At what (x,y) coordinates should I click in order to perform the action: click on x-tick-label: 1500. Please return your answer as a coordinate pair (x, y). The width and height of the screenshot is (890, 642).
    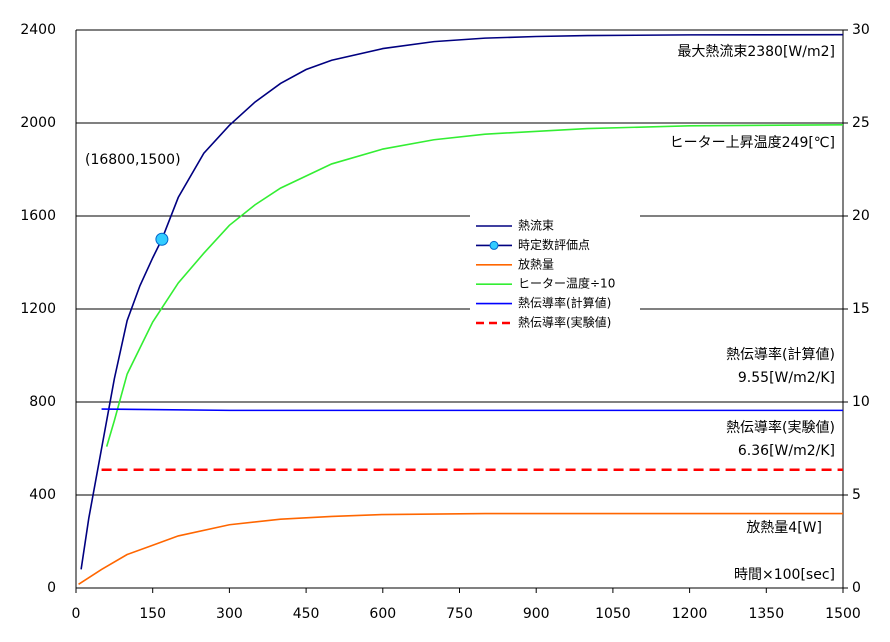
    Looking at the image, I should click on (843, 614).